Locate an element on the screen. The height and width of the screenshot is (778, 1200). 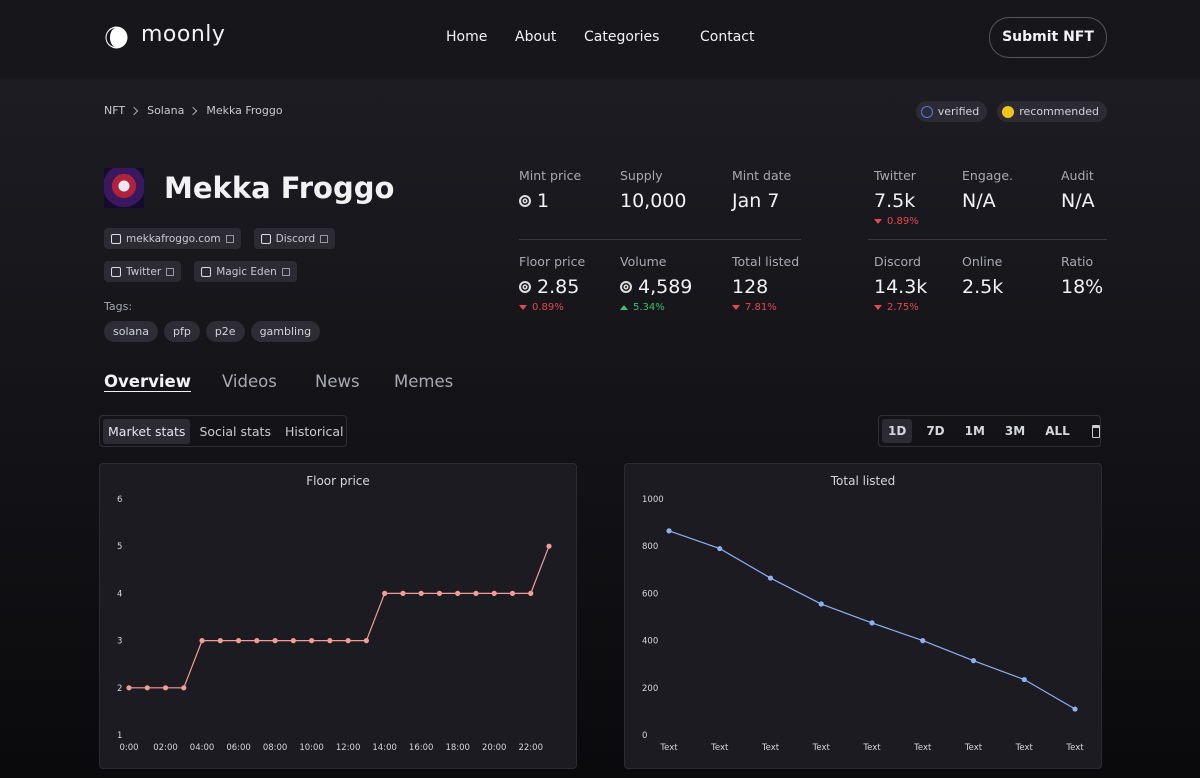
range: 1D is located at coordinates (897, 431).